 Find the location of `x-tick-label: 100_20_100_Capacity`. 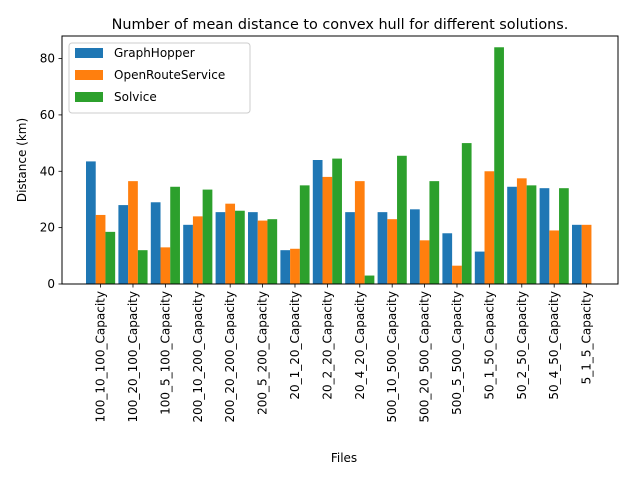

x-tick-label: 100_20_100_Capacity is located at coordinates (133, 357).